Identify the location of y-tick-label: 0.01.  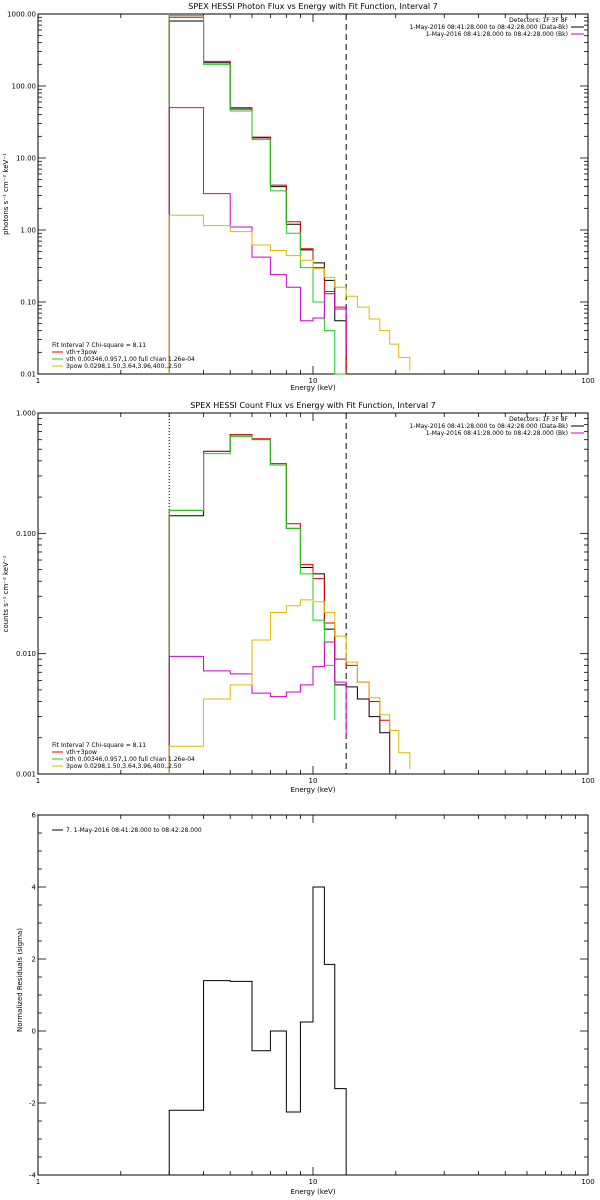
(28, 375).